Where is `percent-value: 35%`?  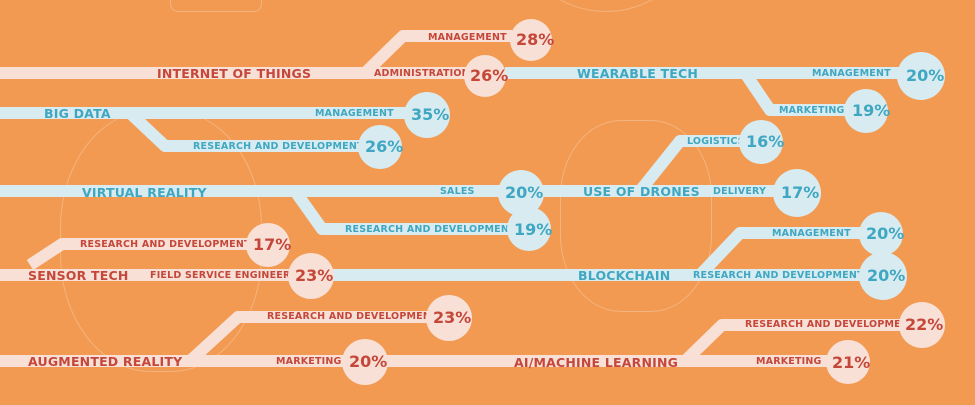 percent-value: 35% is located at coordinates (430, 114).